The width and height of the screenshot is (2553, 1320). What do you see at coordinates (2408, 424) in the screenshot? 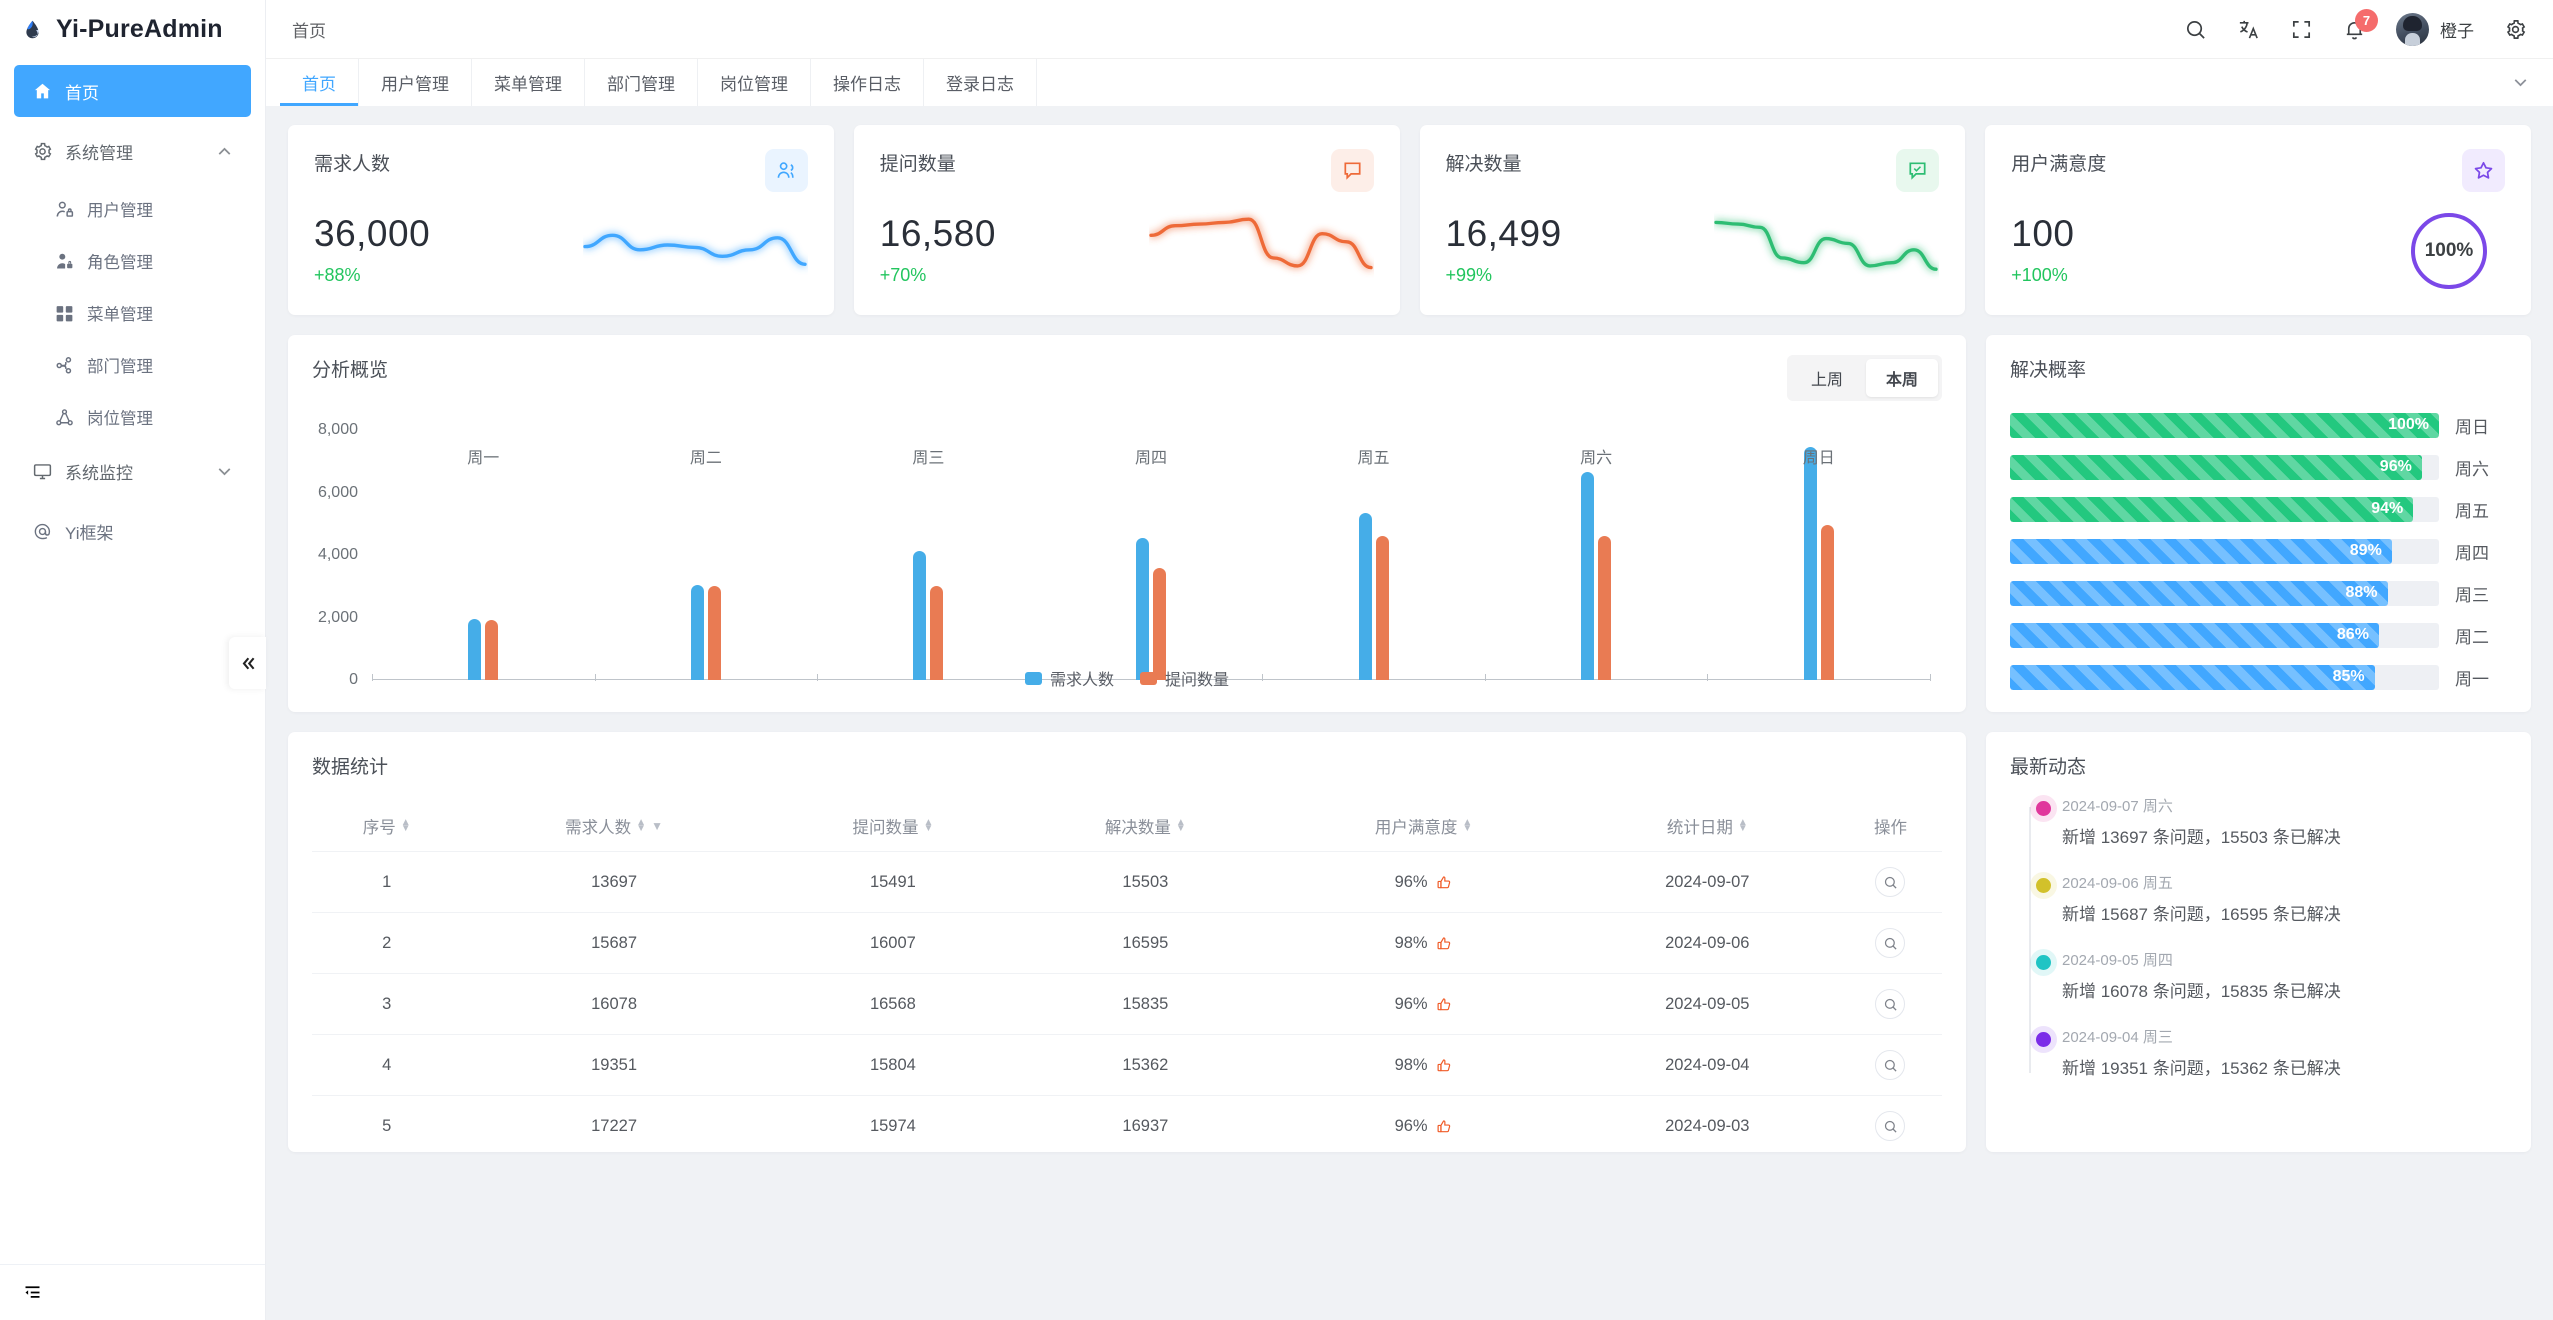
I see `progress-percent: 100%` at bounding box center [2408, 424].